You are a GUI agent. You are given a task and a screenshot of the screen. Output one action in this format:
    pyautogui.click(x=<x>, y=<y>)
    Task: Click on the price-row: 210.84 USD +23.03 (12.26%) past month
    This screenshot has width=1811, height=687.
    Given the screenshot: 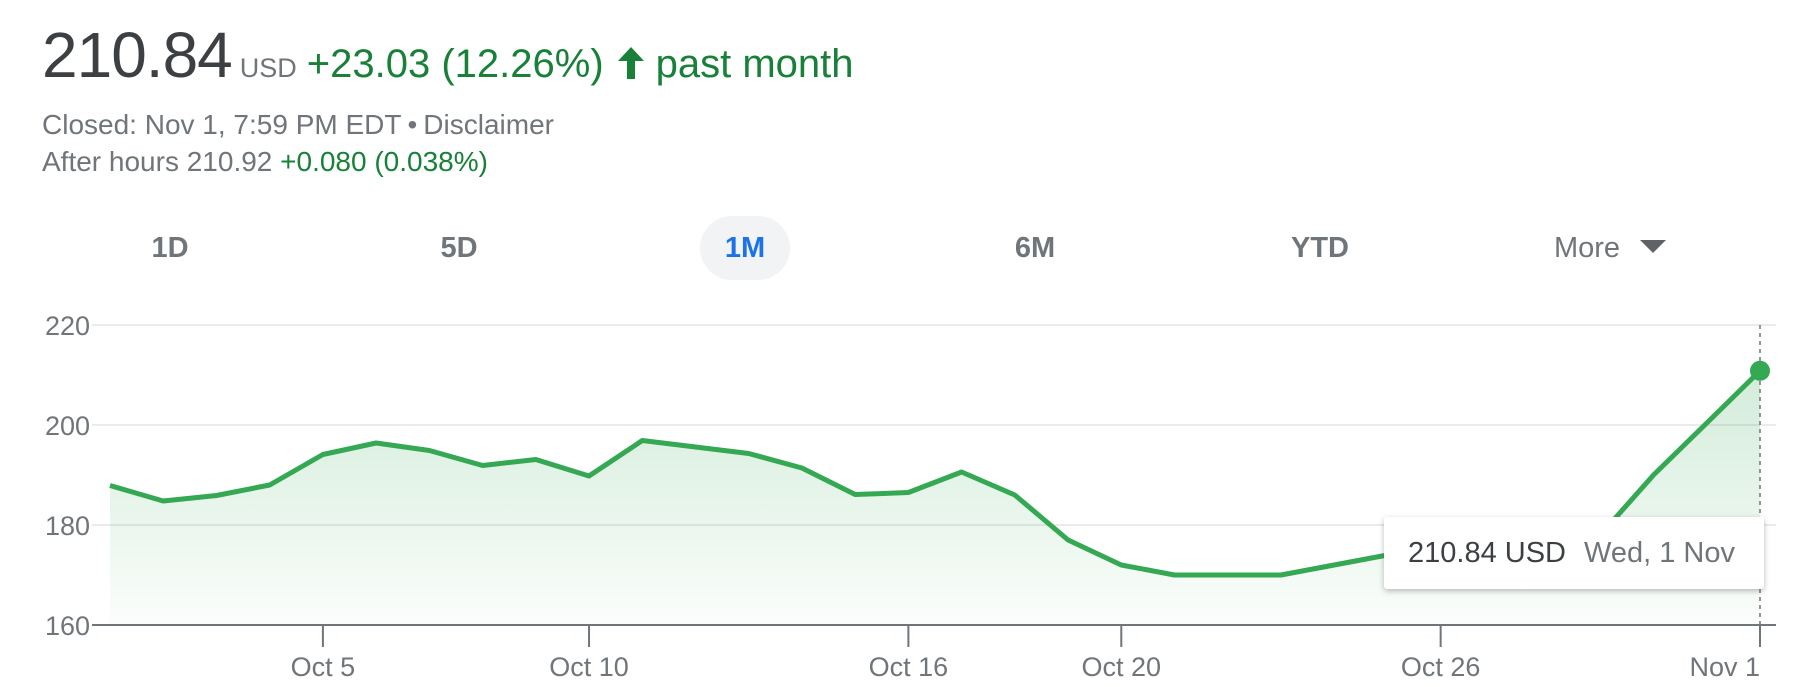 What is the action you would take?
    pyautogui.click(x=916, y=55)
    